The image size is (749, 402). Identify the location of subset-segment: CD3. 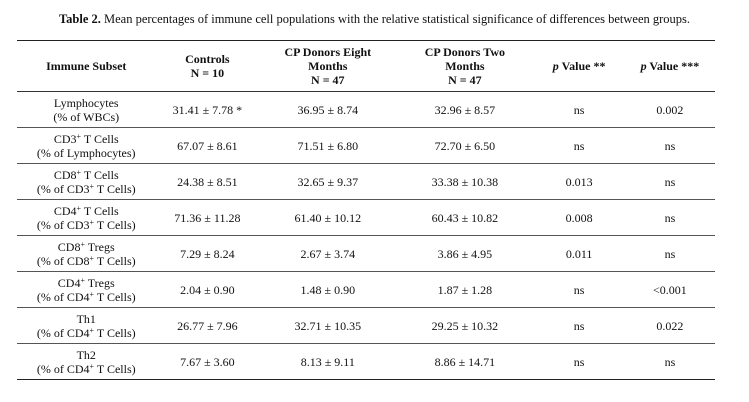
(65, 138).